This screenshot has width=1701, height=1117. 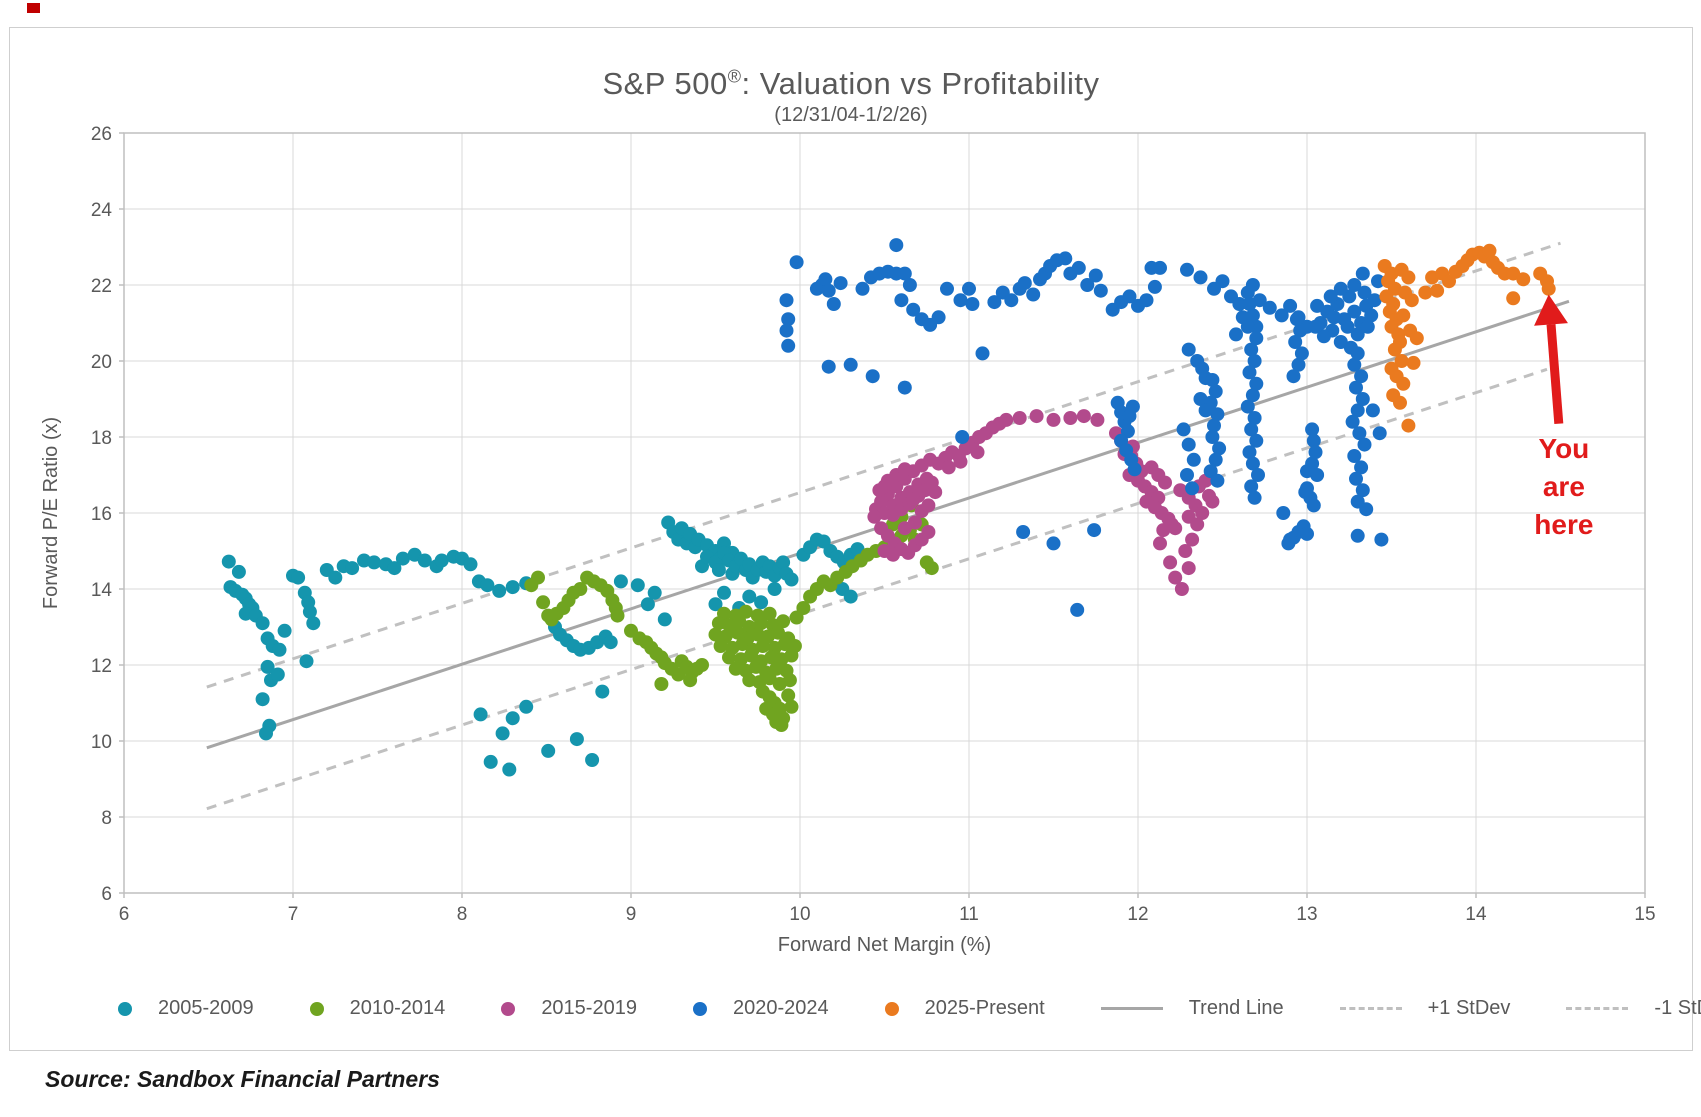 What do you see at coordinates (1084, 427) in the screenshot?
I see `series-2020-2024` at bounding box center [1084, 427].